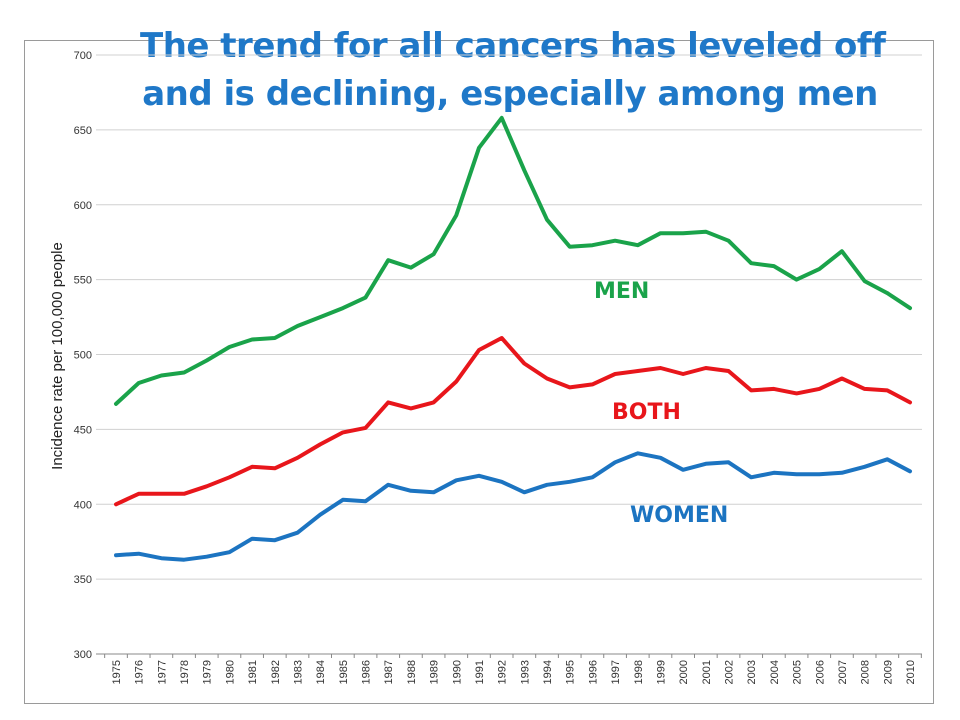 This screenshot has width=960, height=720. Describe the element at coordinates (646, 412) in the screenshot. I see `series-label-both: BOTH` at that location.